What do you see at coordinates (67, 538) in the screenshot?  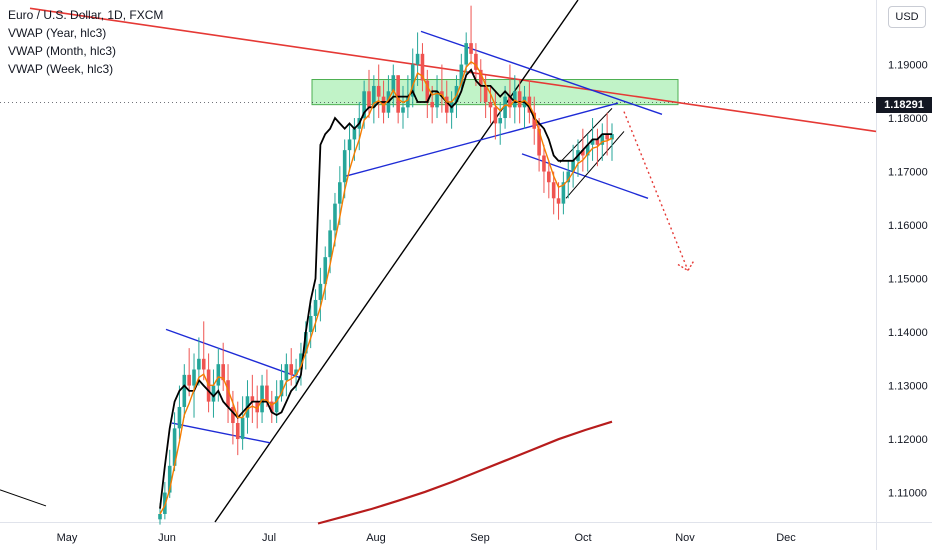 I see `time-tick-label: May` at bounding box center [67, 538].